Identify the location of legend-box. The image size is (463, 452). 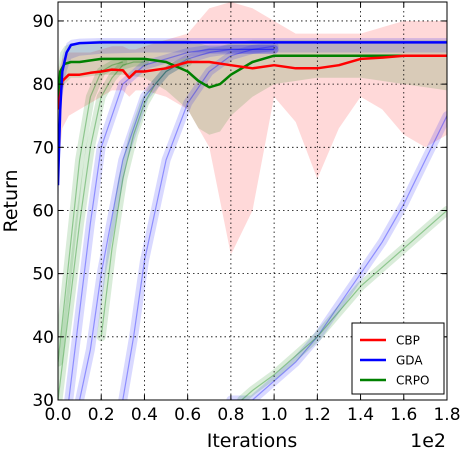
(398, 358).